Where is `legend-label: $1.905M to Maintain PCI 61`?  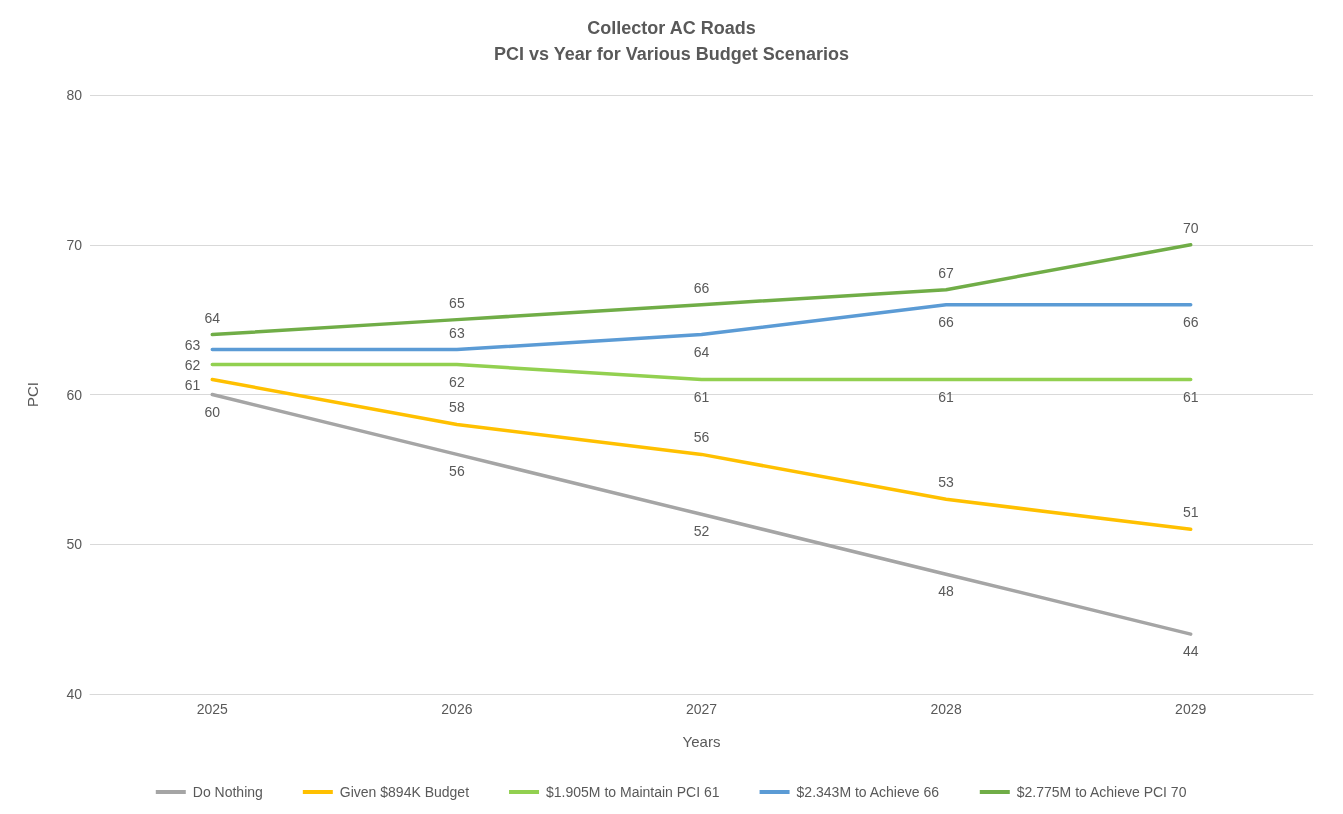 legend-label: $1.905M to Maintain PCI 61 is located at coordinates (633, 792).